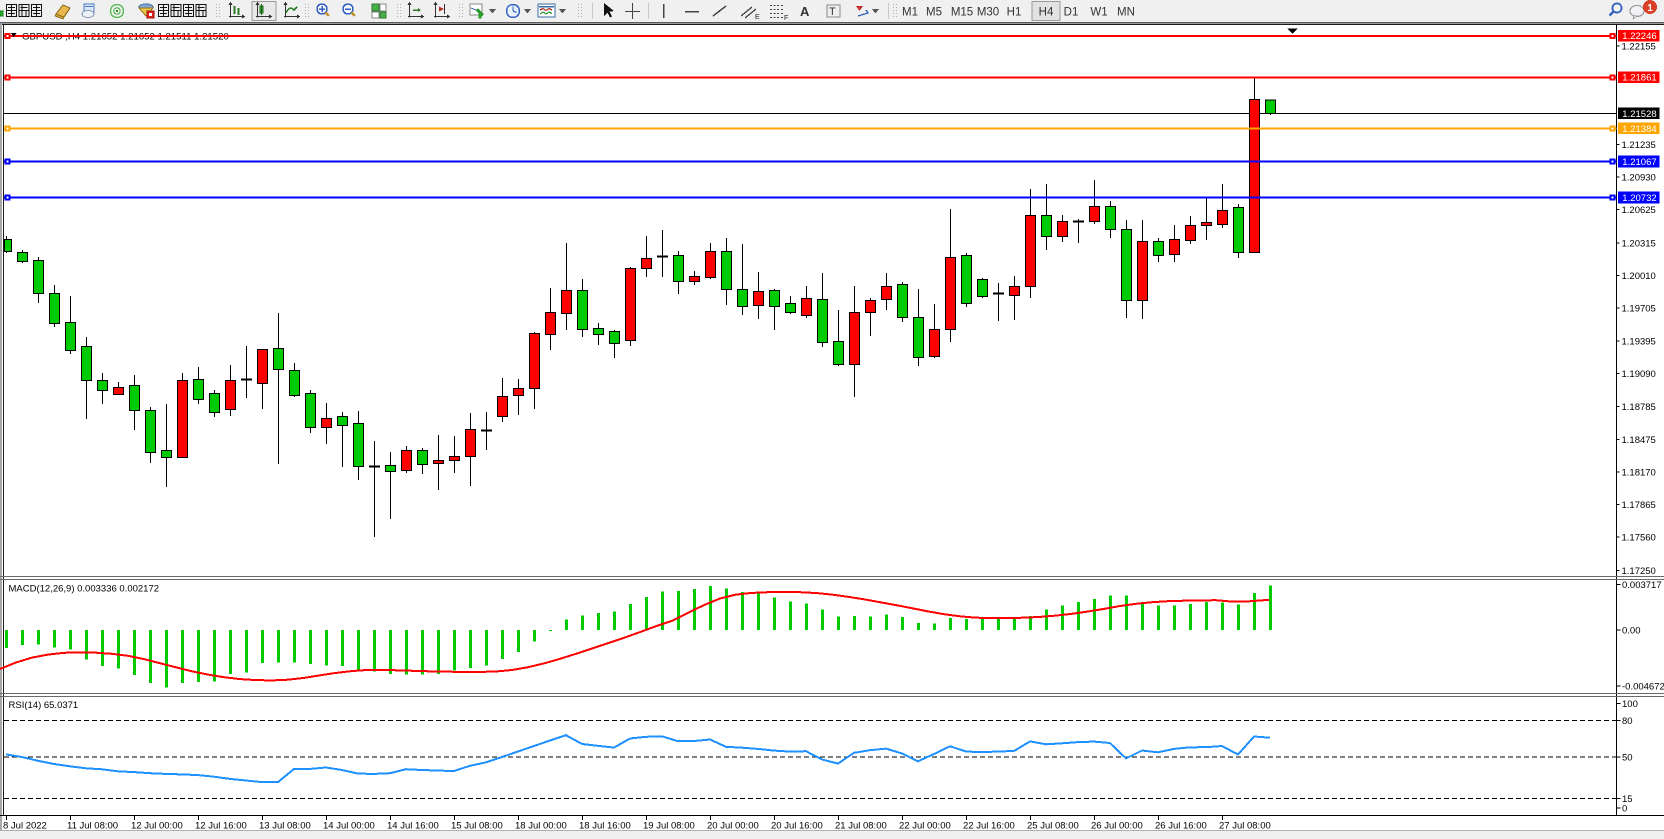  Describe the element at coordinates (1639, 440) in the screenshot. I see `svg-text: 1.18475` at that location.